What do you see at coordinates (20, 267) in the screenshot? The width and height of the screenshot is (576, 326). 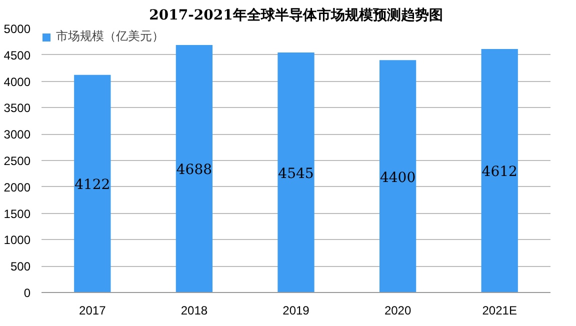 I see `y-tick-label: 500` at bounding box center [20, 267].